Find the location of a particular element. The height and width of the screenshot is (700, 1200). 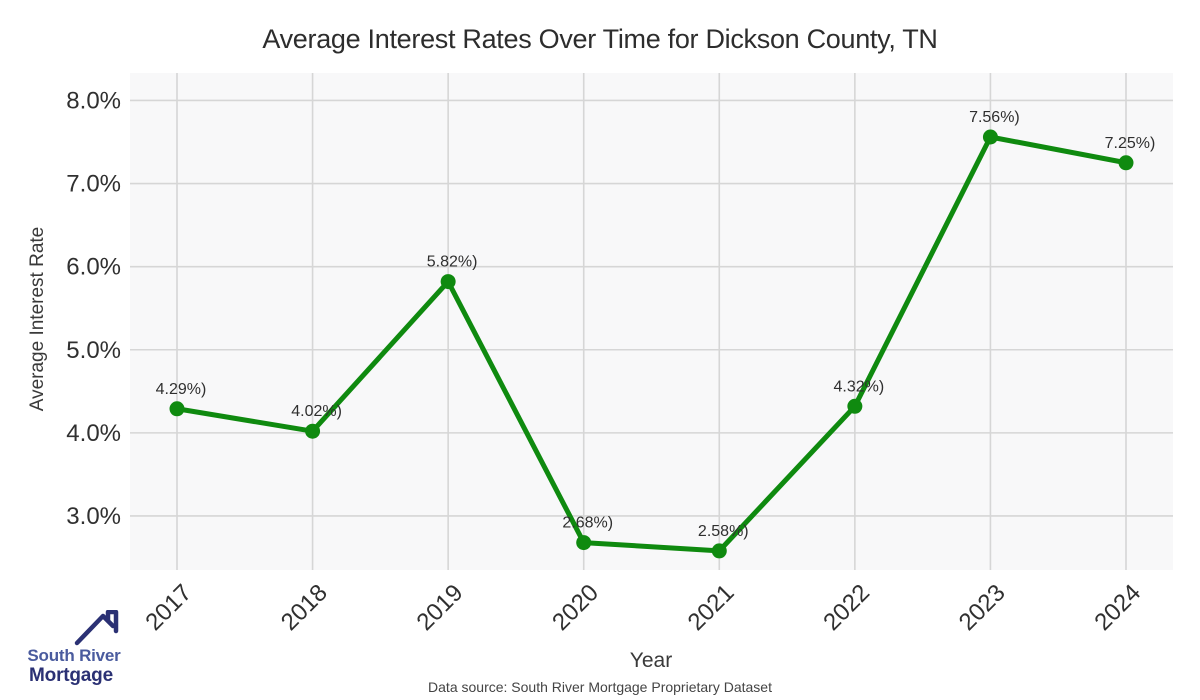

y-tick-label: 3.0% is located at coordinates (93, 516).